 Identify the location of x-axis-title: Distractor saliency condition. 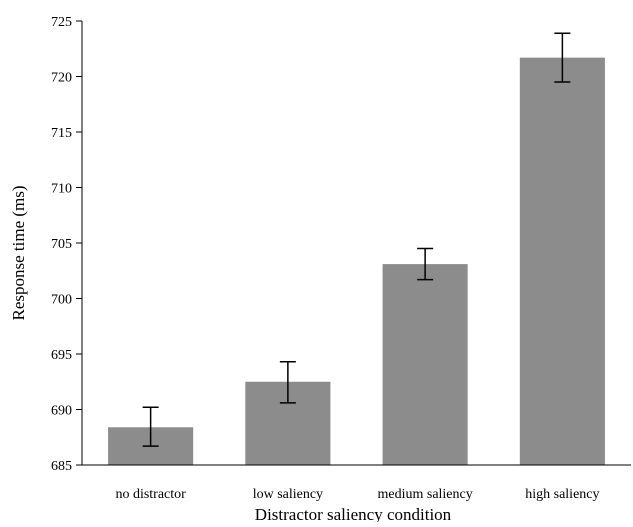
(353, 513).